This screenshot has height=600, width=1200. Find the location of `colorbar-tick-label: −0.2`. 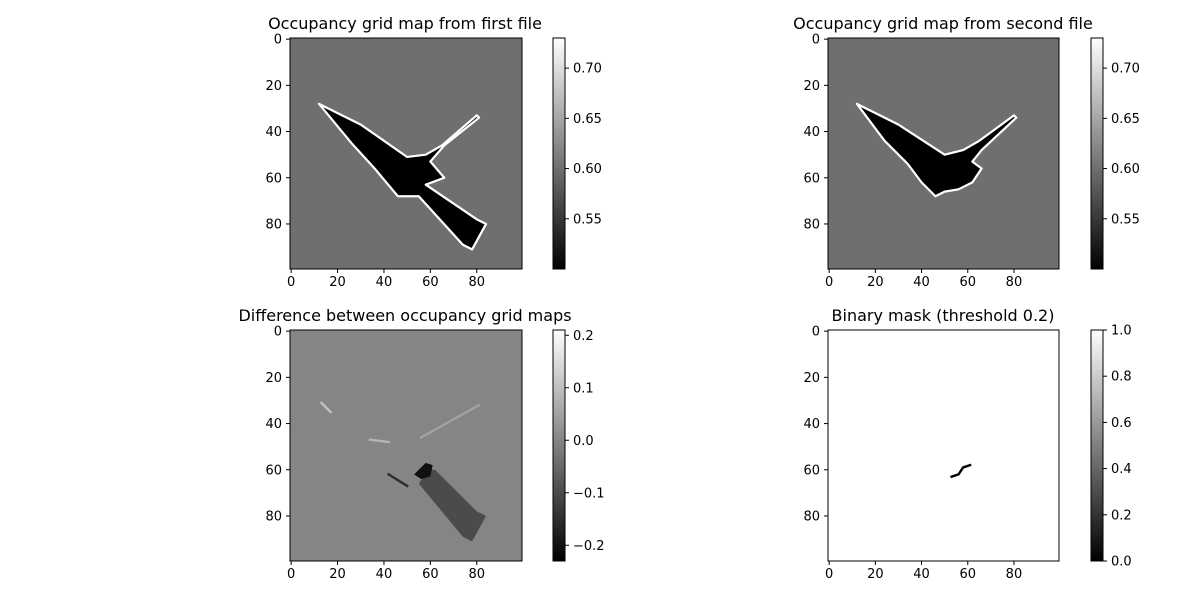

colorbar-tick-label: −0.2 is located at coordinates (589, 546).